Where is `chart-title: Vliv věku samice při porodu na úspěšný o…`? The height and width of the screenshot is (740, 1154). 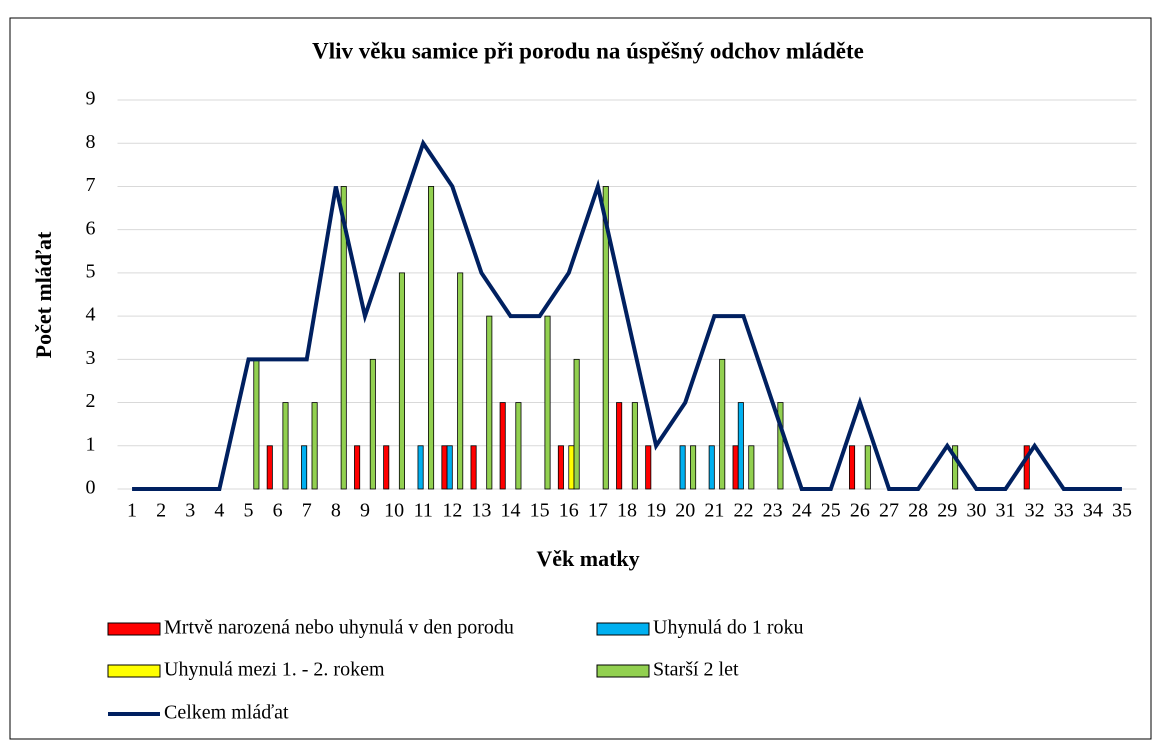
chart-title: Vliv věku samice při porodu na úspěšný o… is located at coordinates (588, 50).